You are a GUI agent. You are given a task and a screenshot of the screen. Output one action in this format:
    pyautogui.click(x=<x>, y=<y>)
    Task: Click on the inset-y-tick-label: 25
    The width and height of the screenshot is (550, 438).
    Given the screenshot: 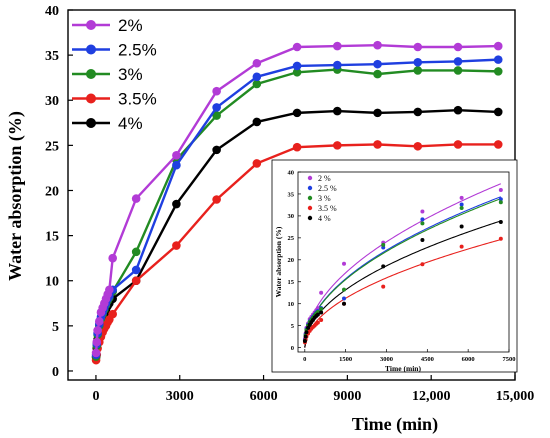 What is the action you would take?
    pyautogui.click(x=291, y=238)
    